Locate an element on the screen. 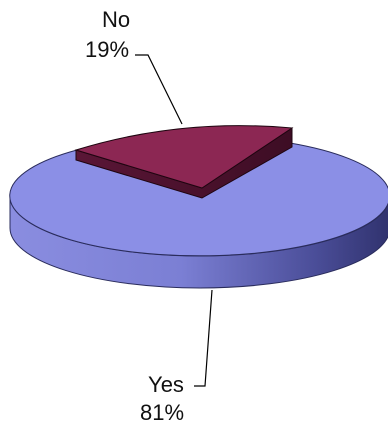 The image size is (388, 423). label-no-percent: 19% is located at coordinates (107, 49).